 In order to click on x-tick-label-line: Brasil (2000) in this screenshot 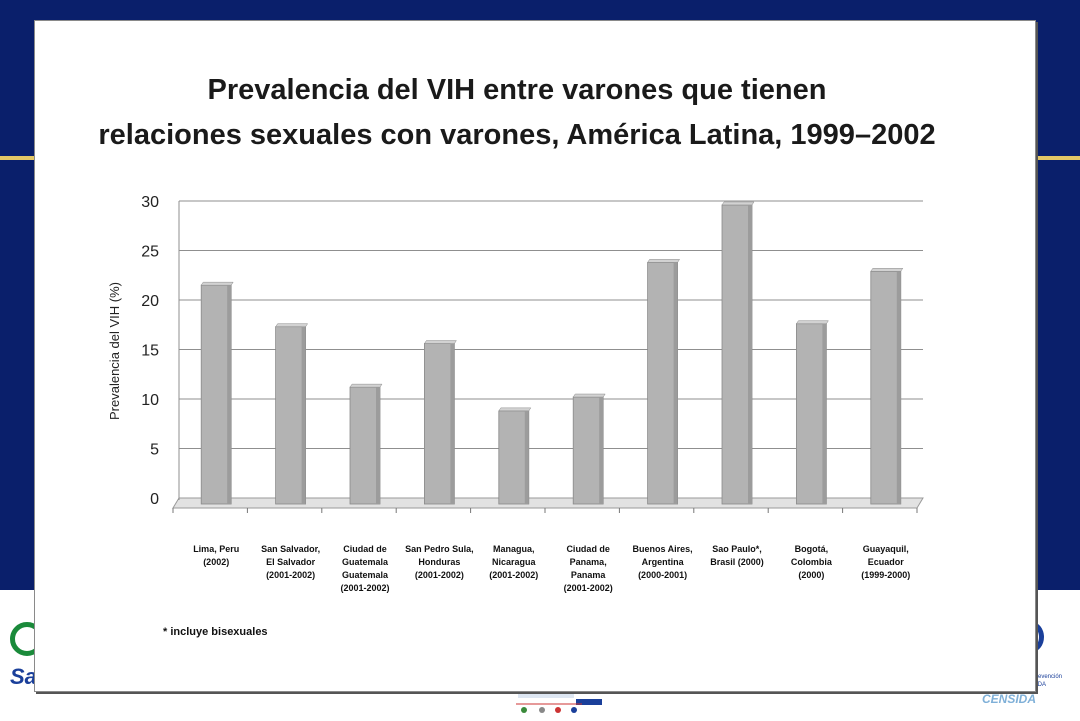, I will do `click(737, 562)`.